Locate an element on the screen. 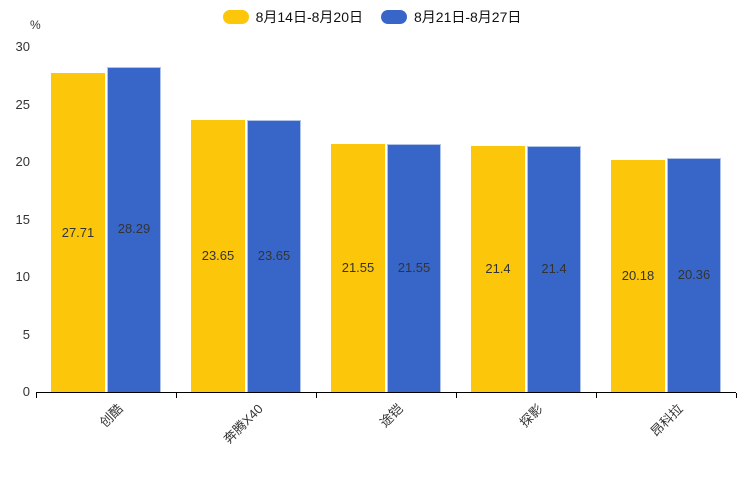 This screenshot has height=496, width=744. legend-item-week1: 8月14日-8月20日 is located at coordinates (292, 17).